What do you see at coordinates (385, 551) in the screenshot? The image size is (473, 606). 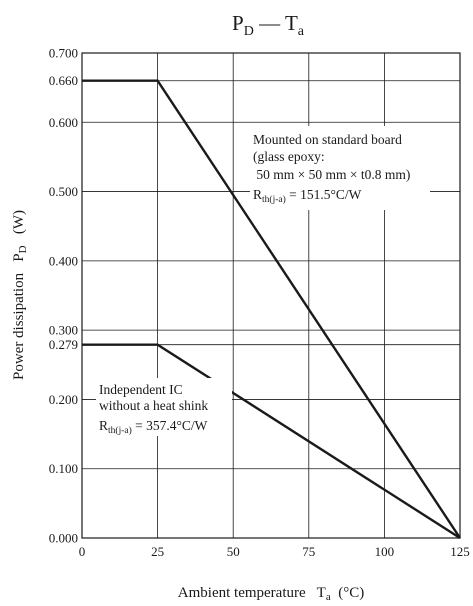 I see `x-tick-label: 100` at bounding box center [385, 551].